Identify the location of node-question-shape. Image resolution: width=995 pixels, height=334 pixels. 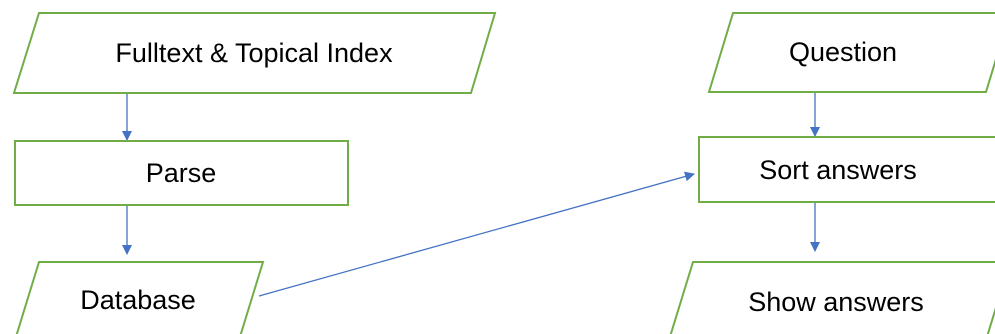
(851, 52).